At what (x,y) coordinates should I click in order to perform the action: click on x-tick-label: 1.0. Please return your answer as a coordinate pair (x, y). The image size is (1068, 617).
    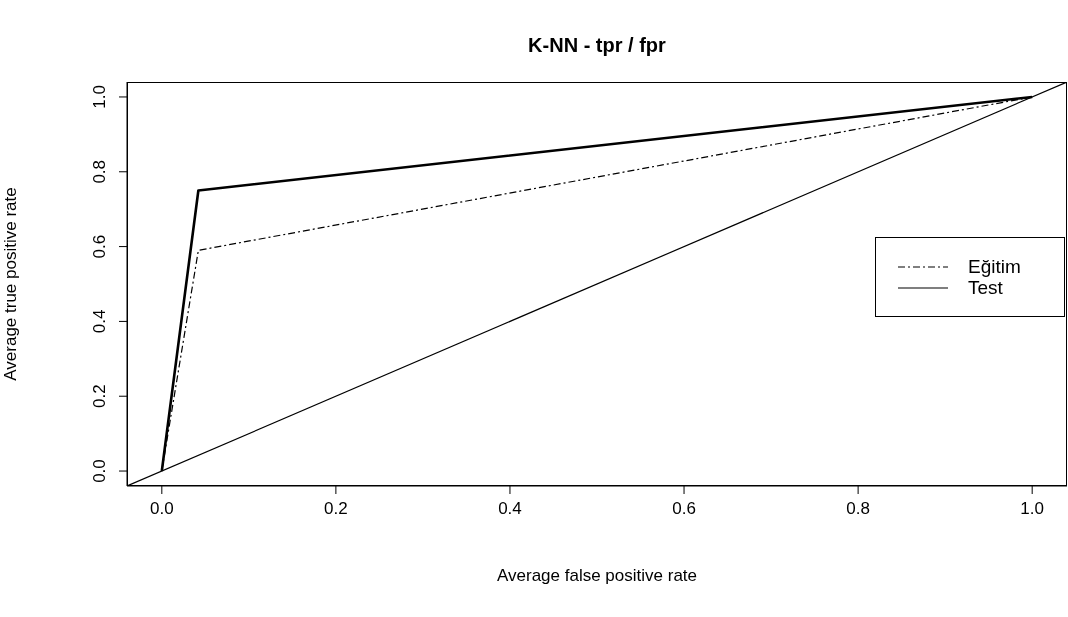
    Looking at the image, I should click on (1032, 509).